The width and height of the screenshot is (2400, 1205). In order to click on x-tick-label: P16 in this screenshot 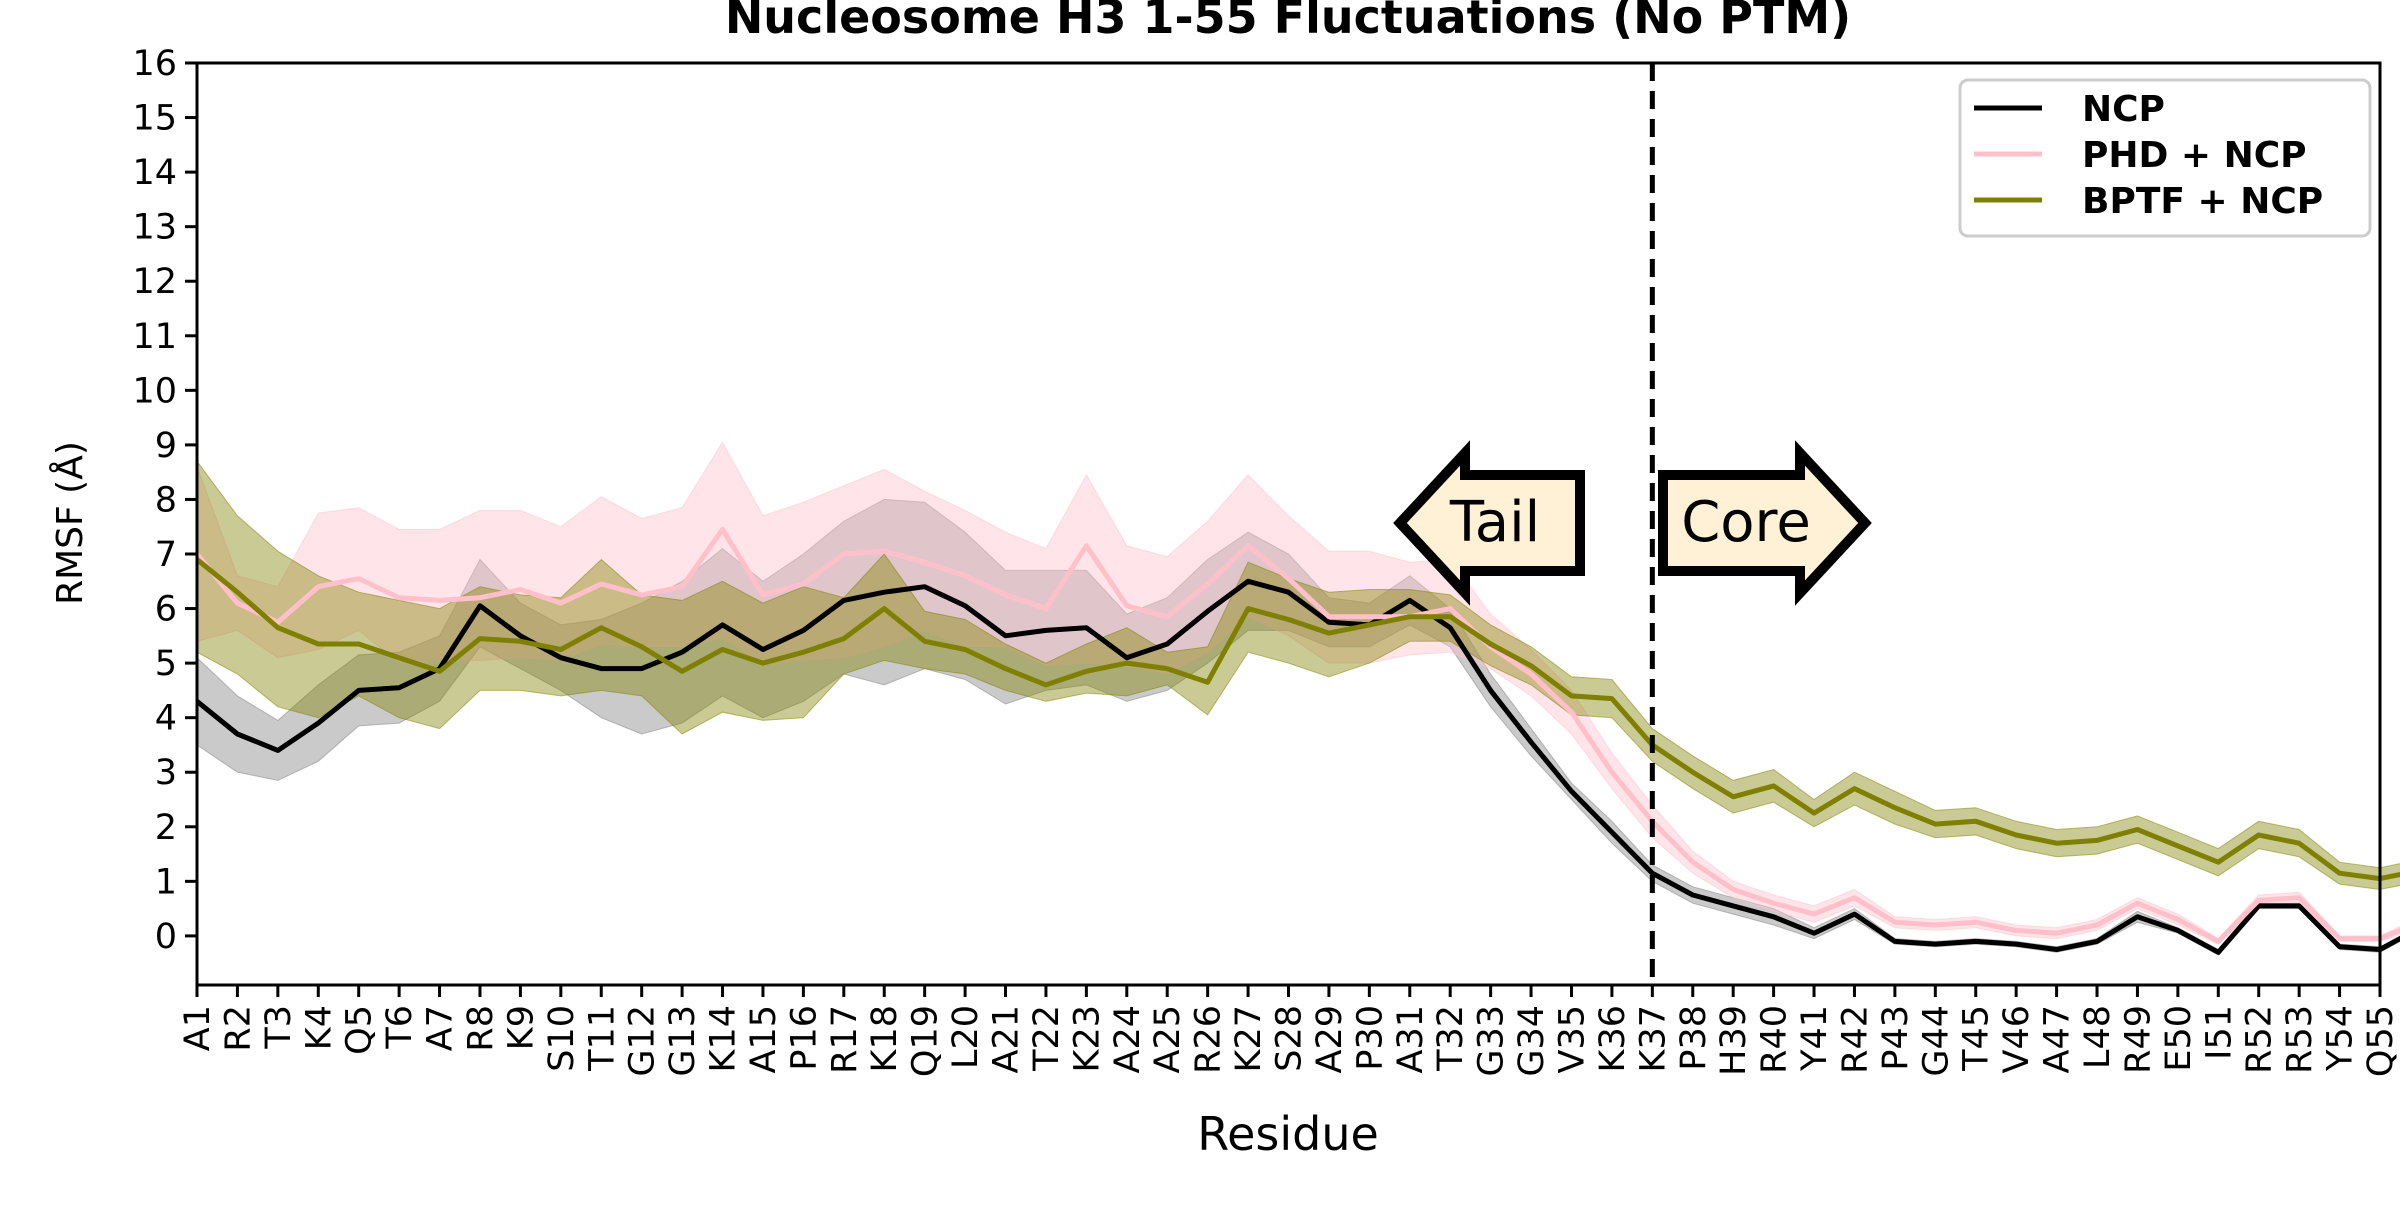, I will do `click(804, 1038)`.